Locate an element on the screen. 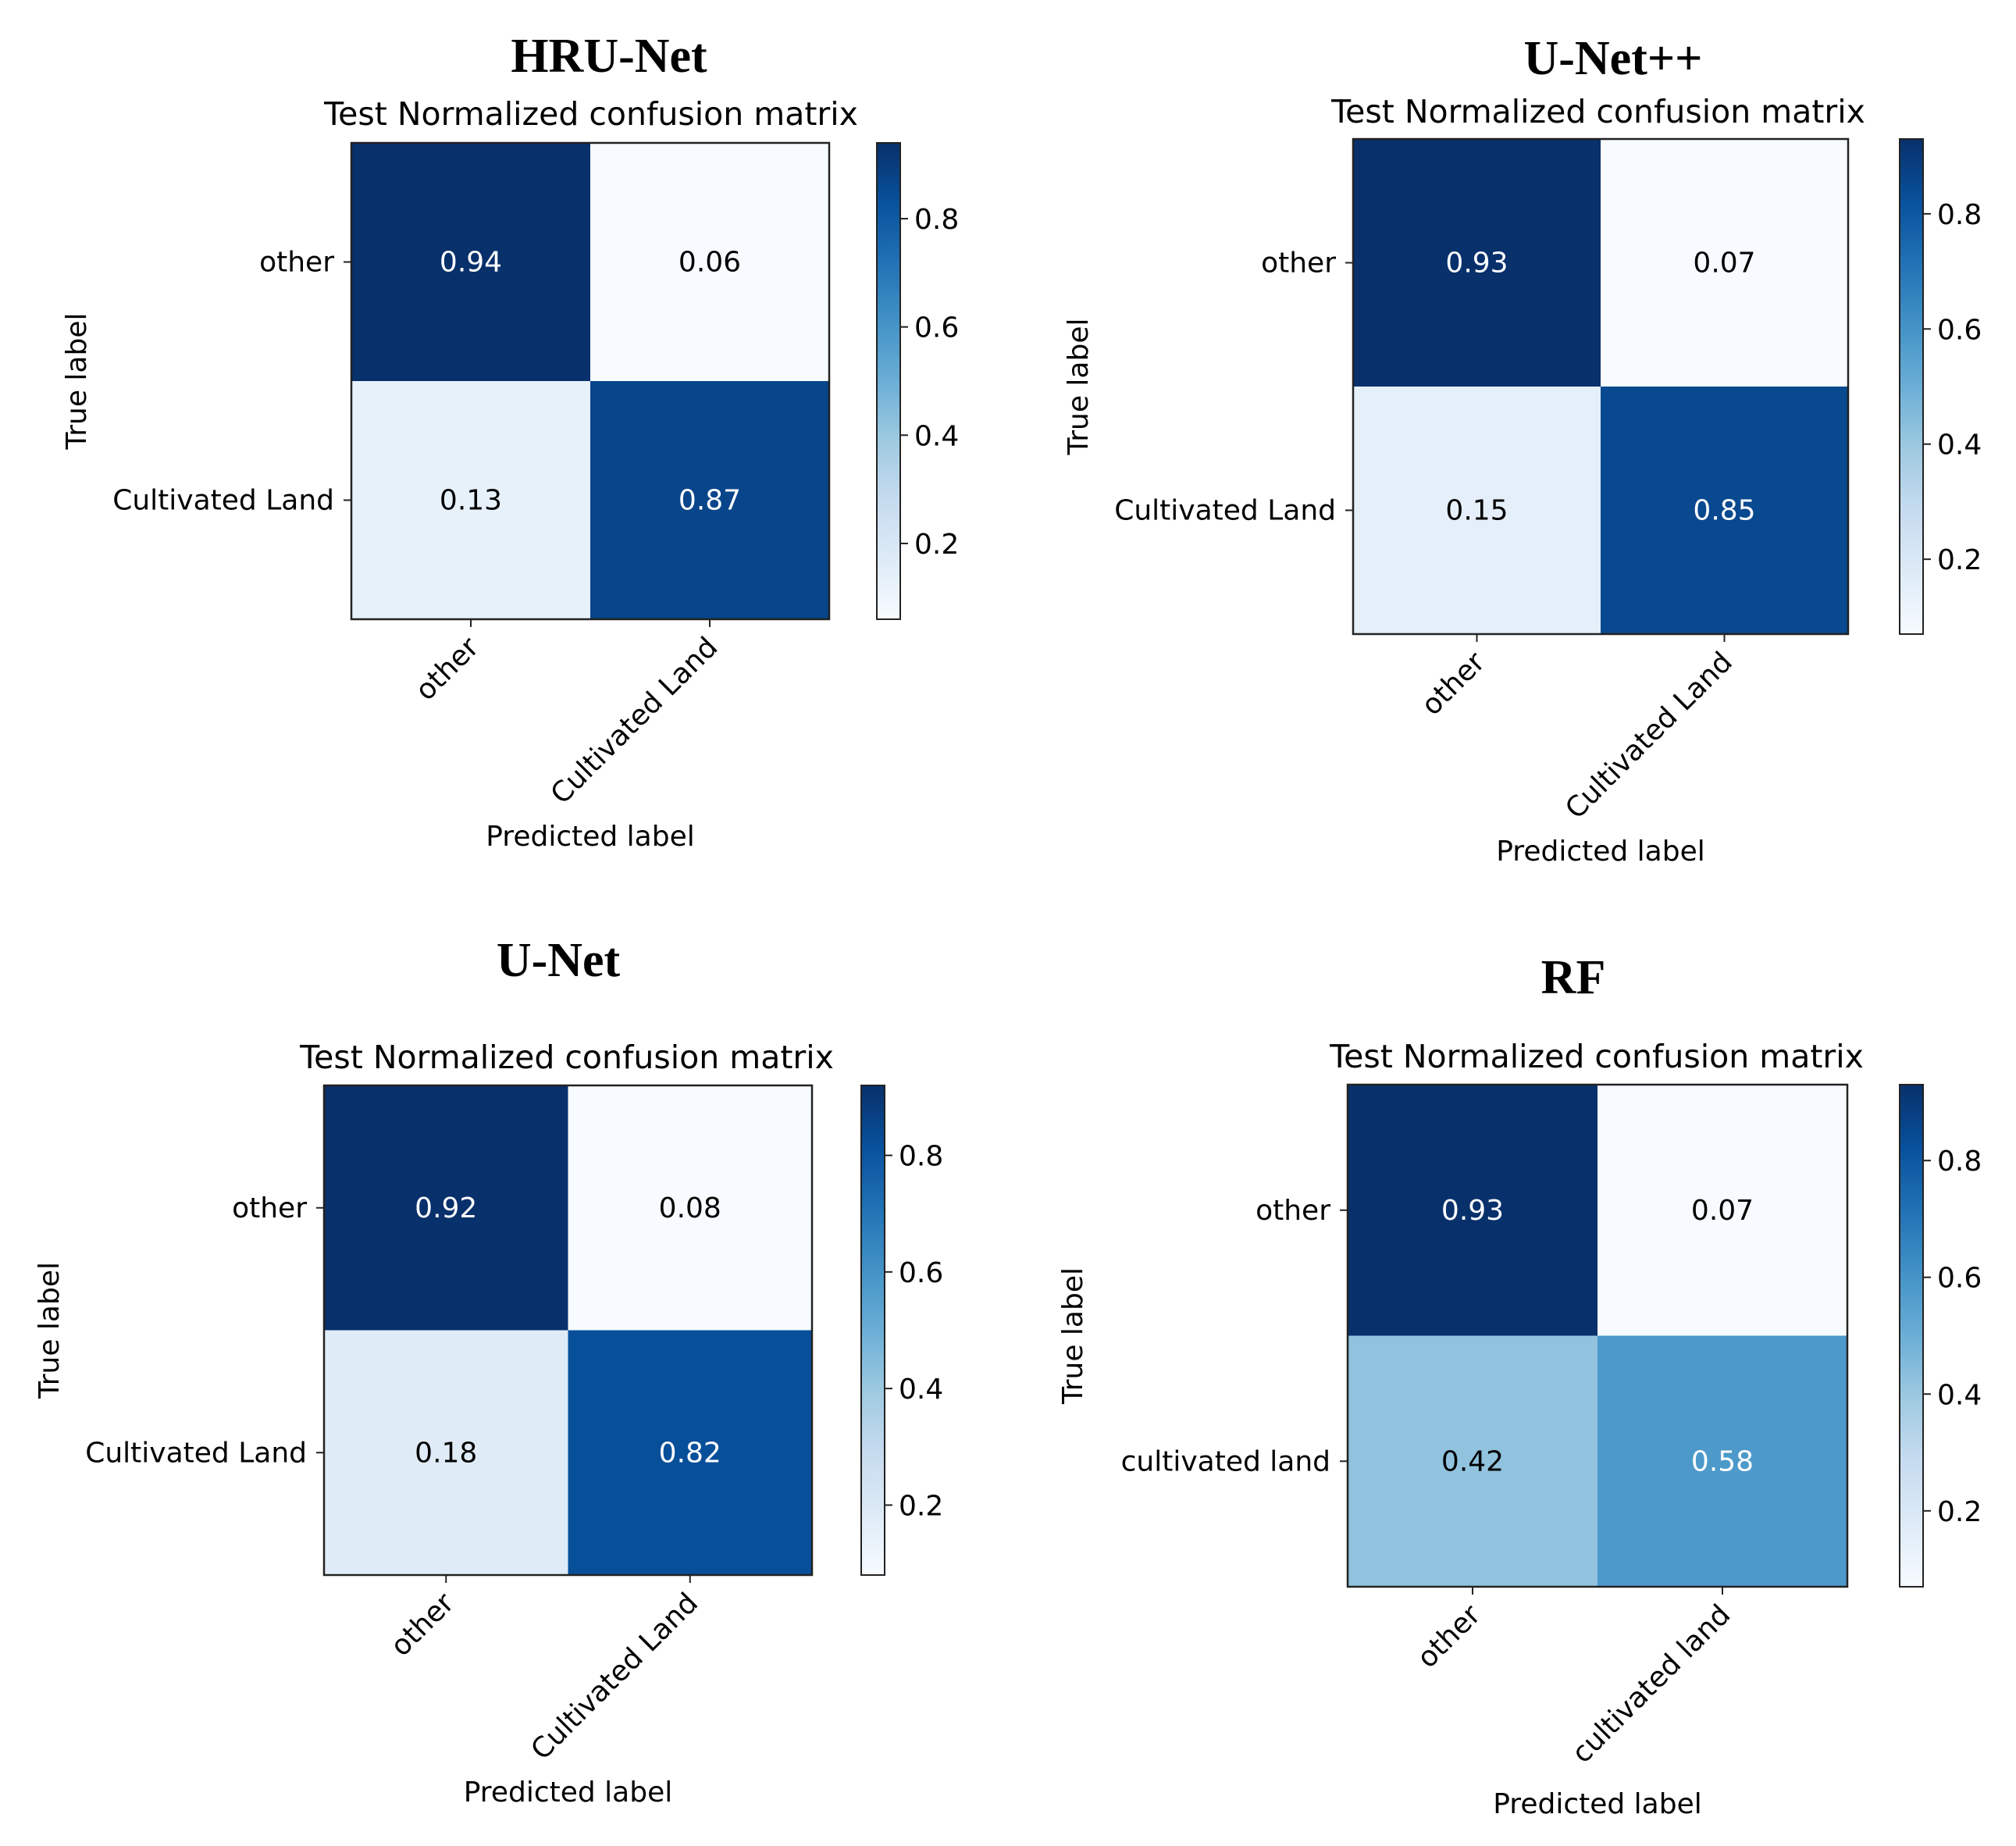 This screenshot has height=1846, width=2016. cell-value-r1-c0: 0.13 is located at coordinates (471, 501).